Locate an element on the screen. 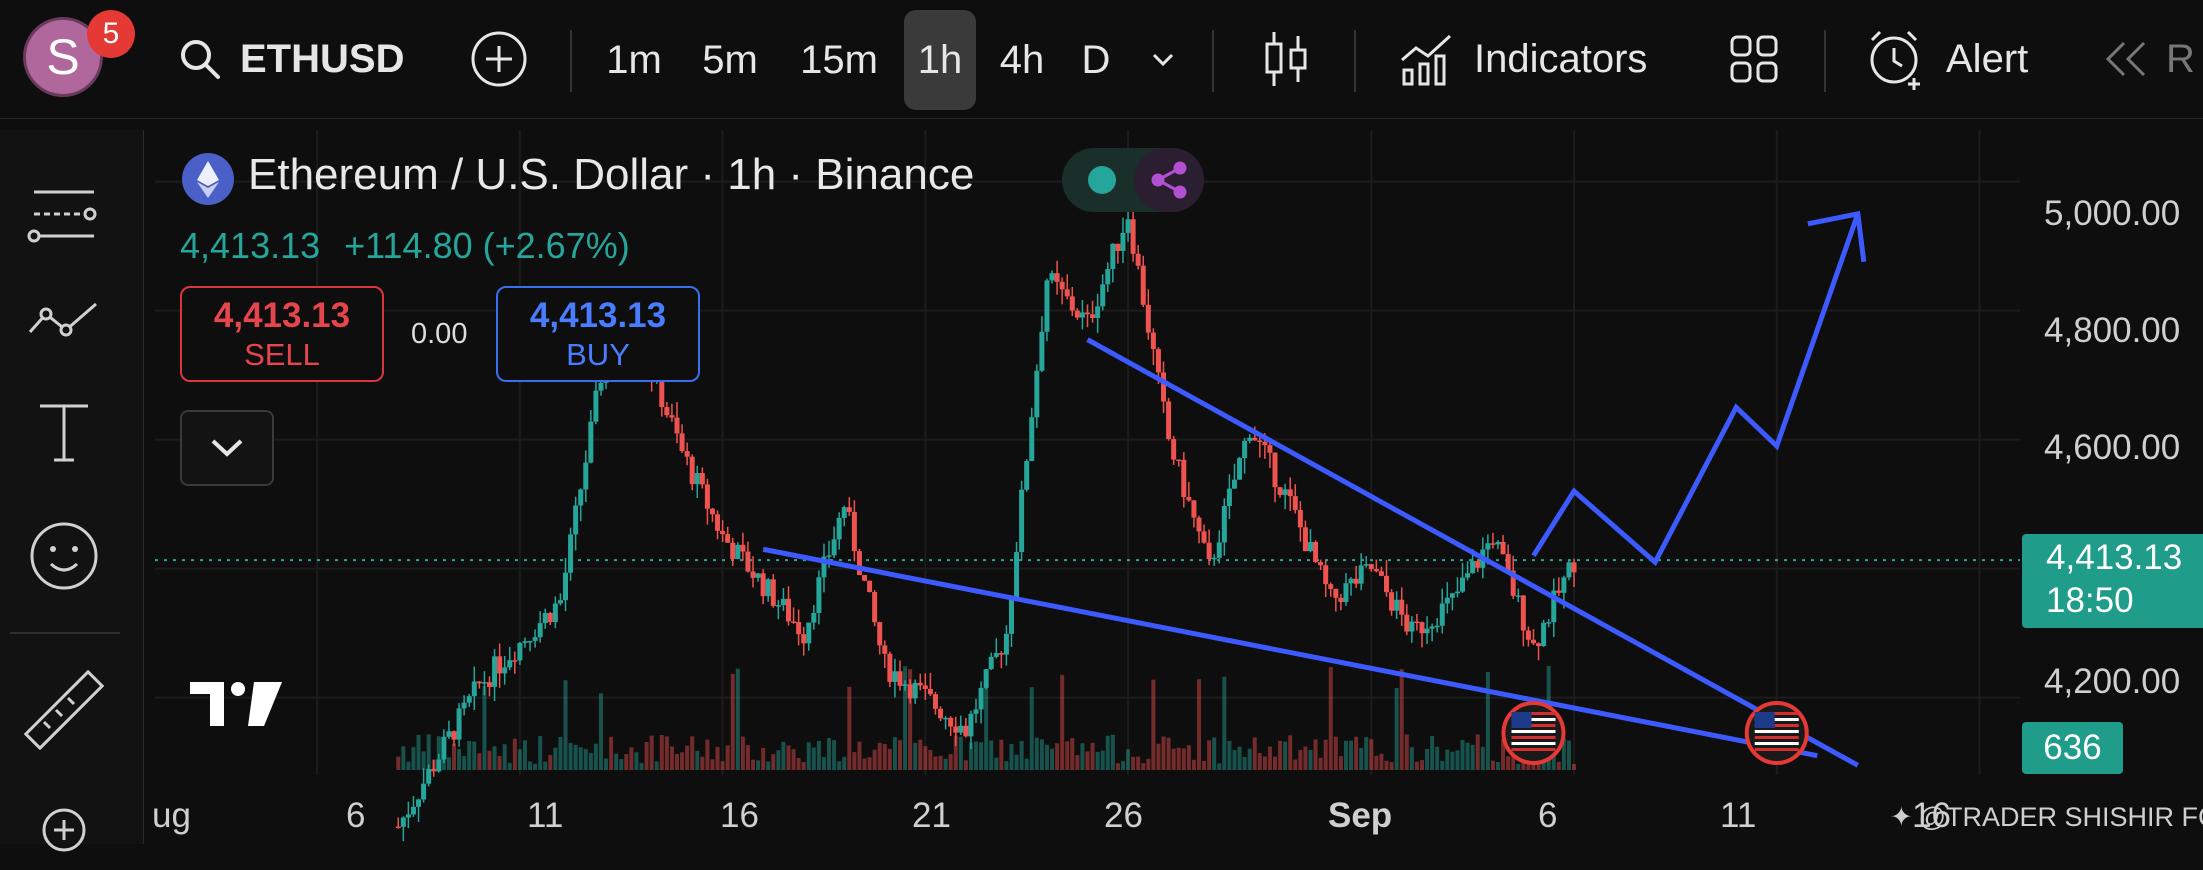  buy-button: 4,413.13 BUY is located at coordinates (598, 334).